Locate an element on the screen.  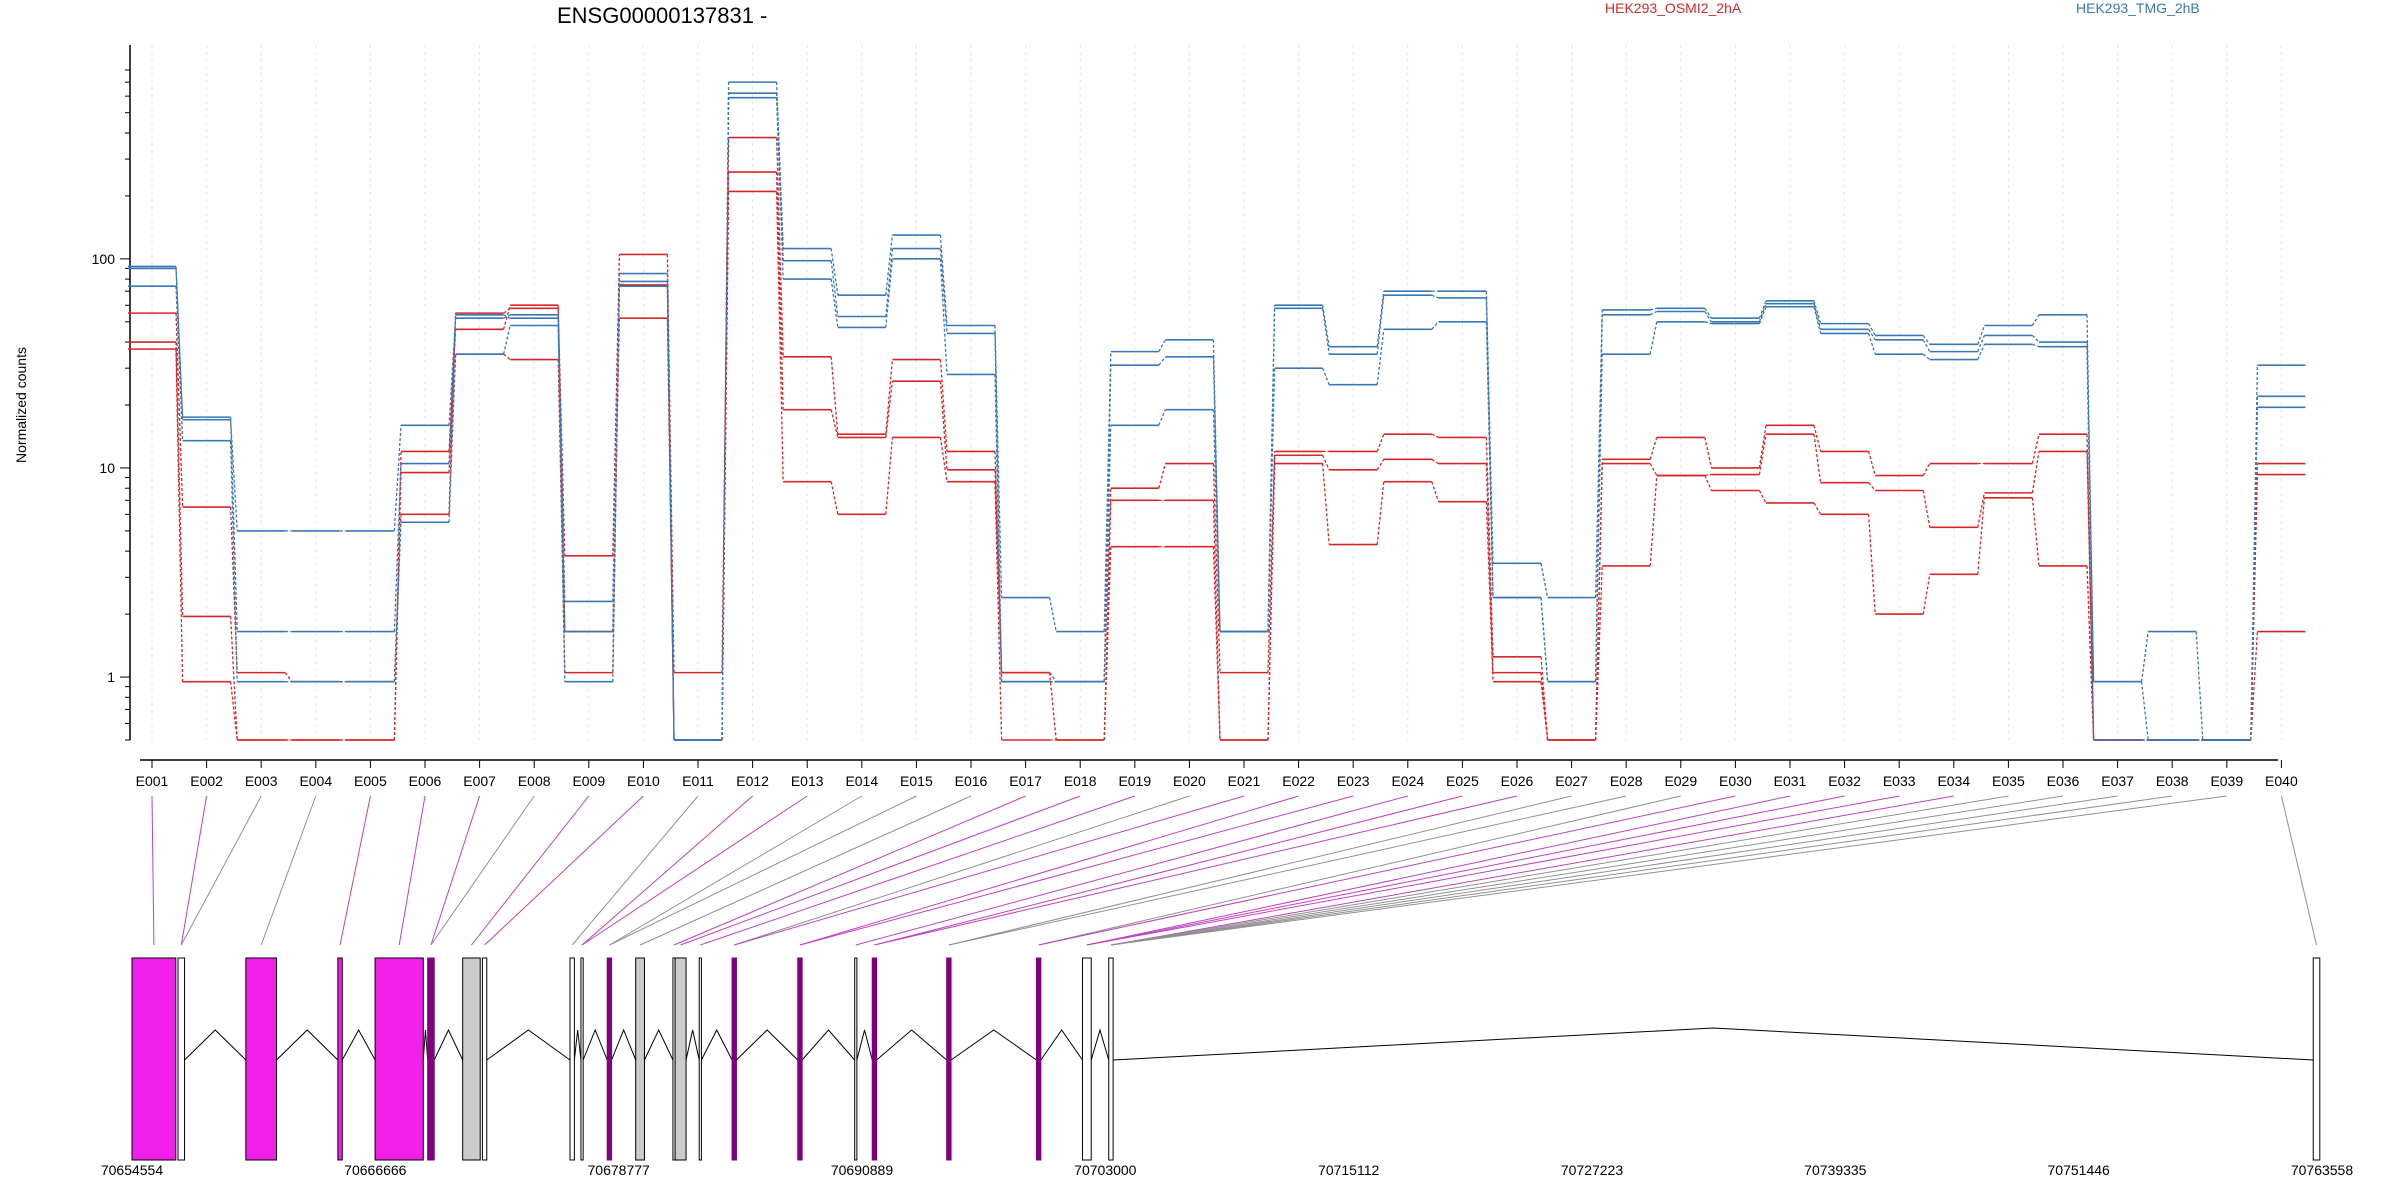
x-tick-label: E037 is located at coordinates (2117, 781).